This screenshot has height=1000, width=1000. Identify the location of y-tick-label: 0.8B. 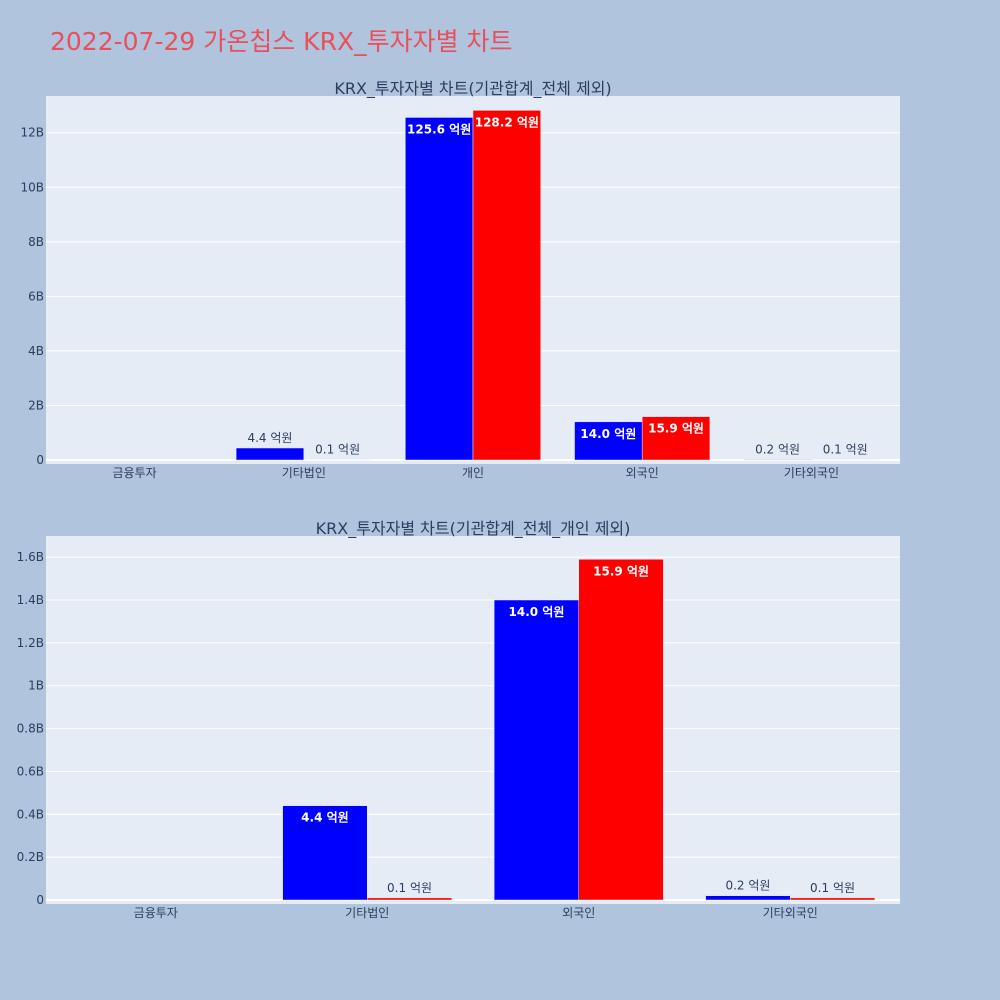
(30, 729).